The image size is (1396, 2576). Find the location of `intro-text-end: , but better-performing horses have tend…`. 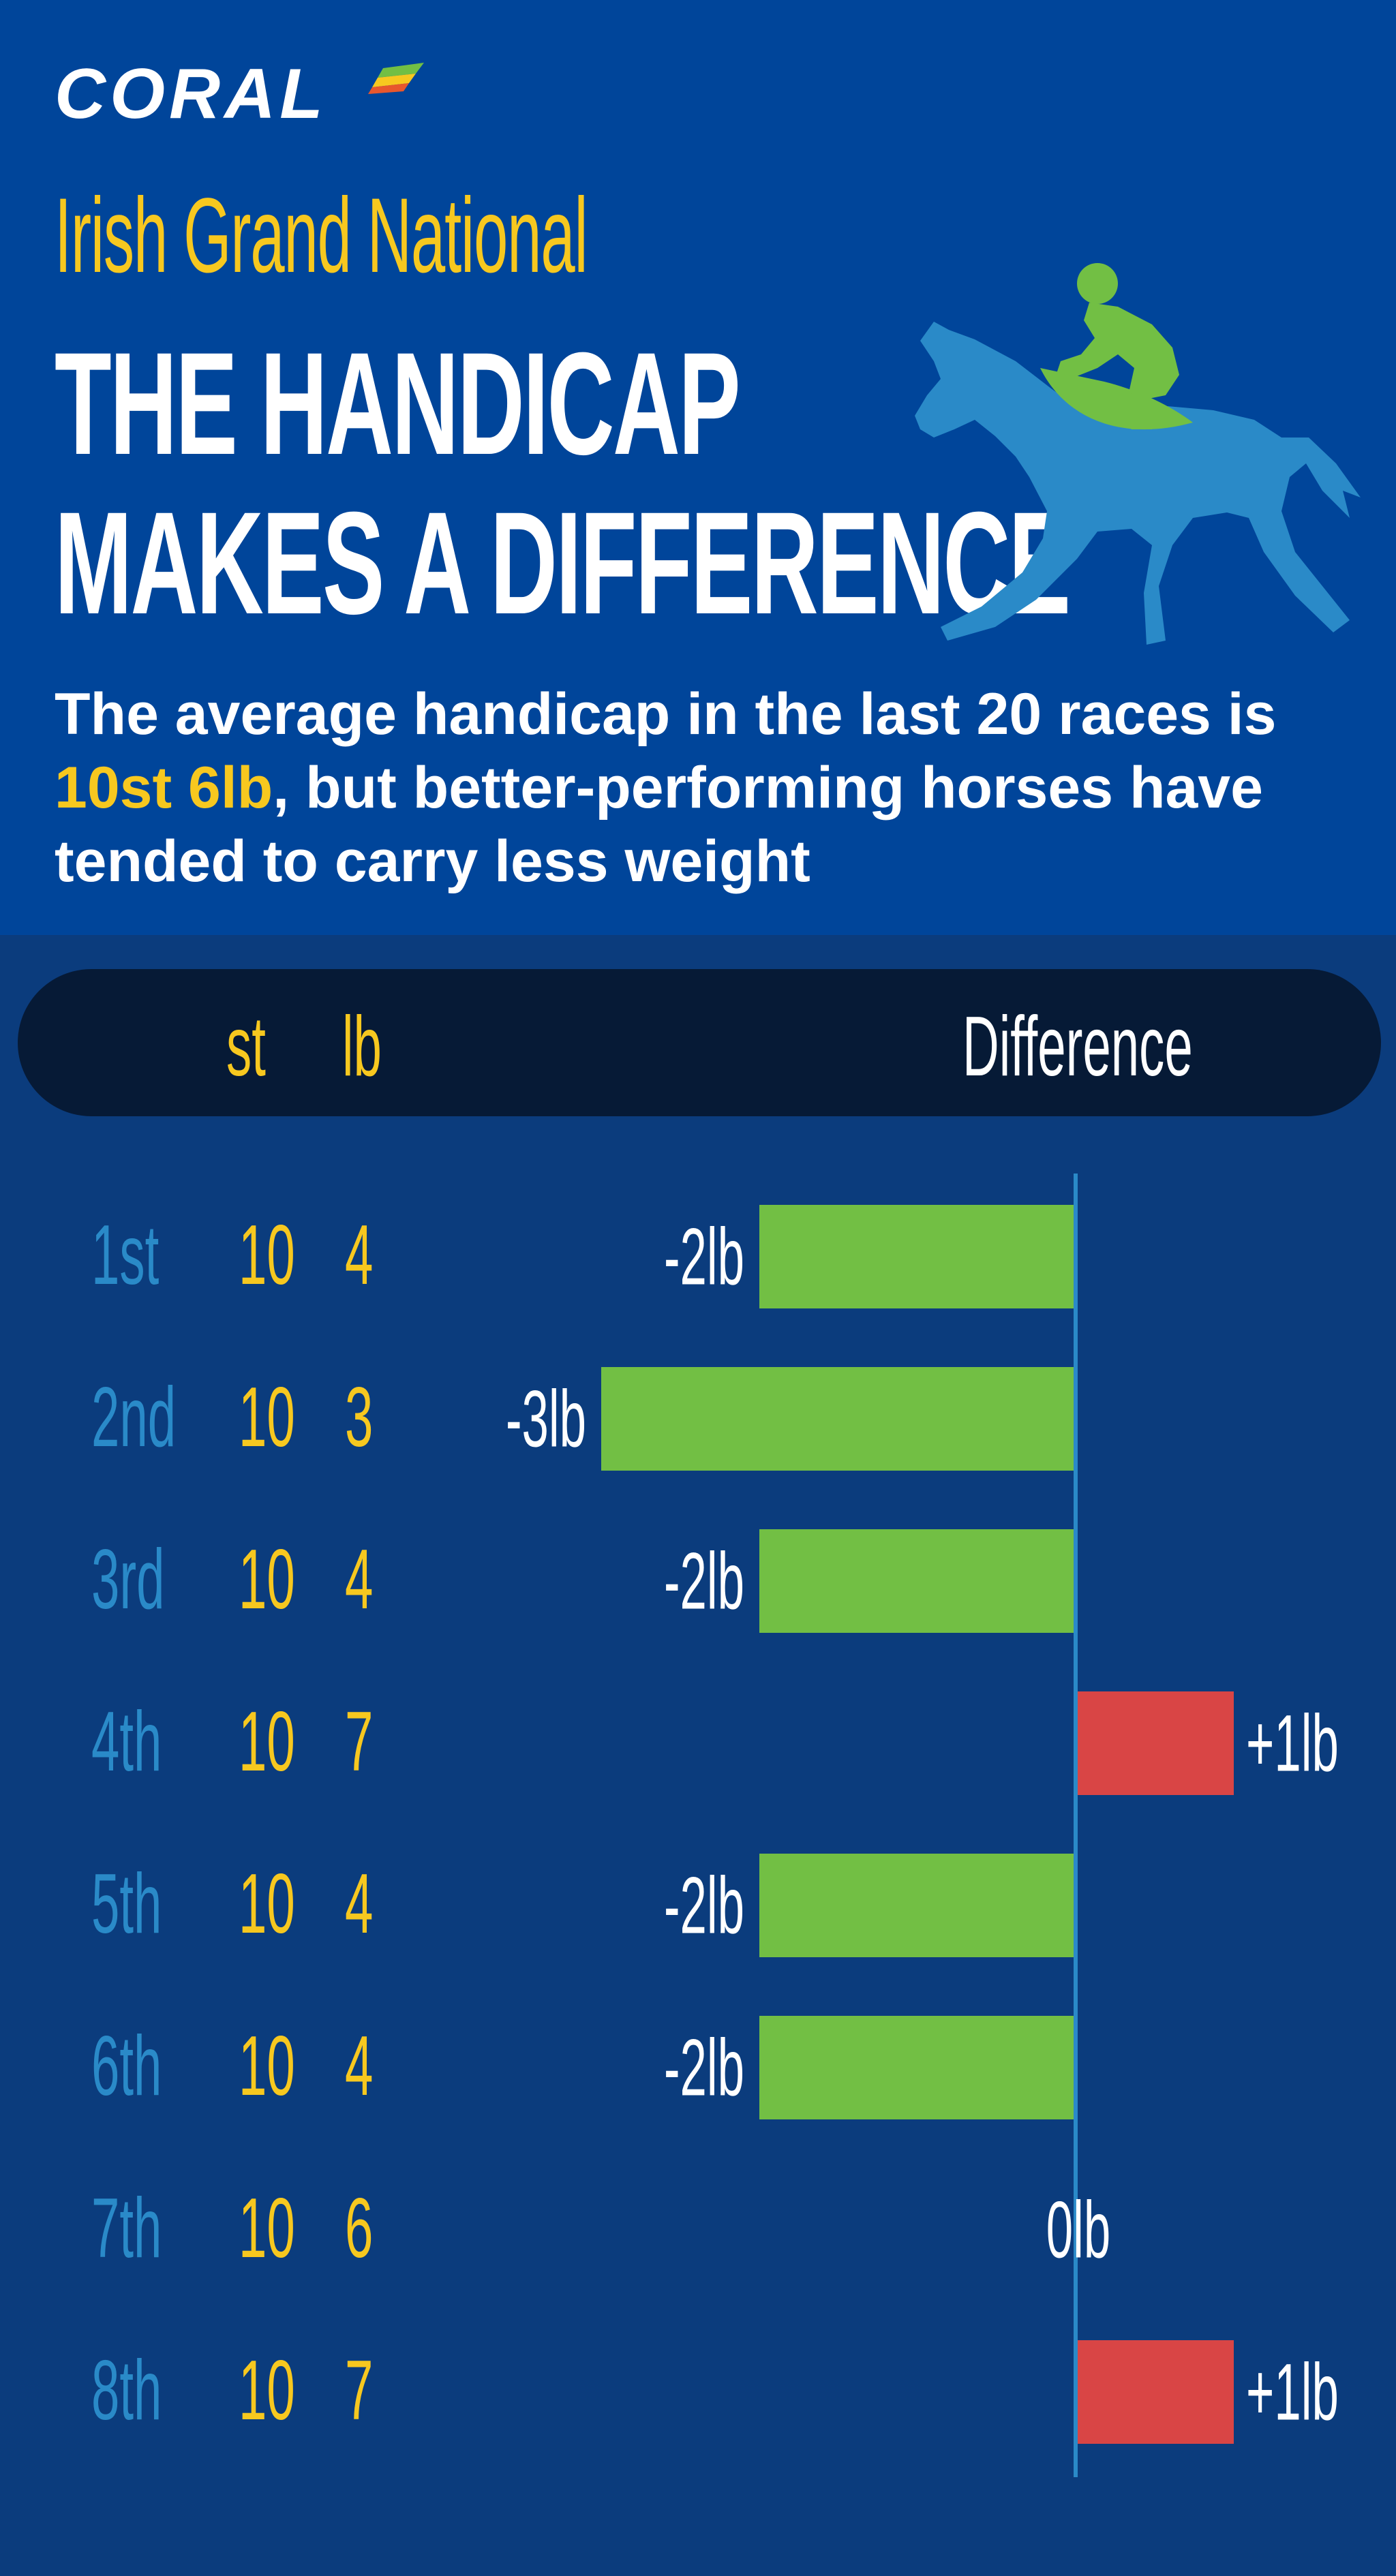

intro-text-end: , but better-performing horses have tend… is located at coordinates (659, 825).